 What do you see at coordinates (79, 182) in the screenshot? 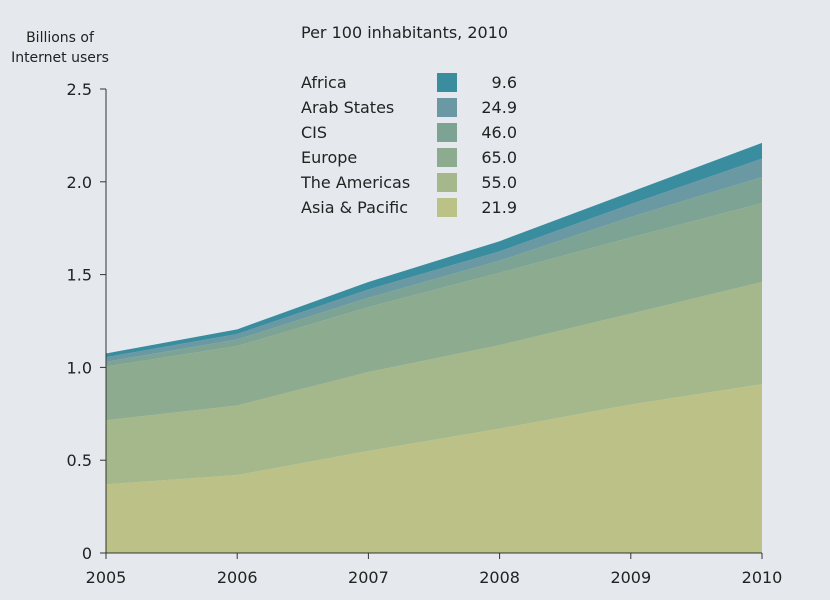
I see `y-tick-label: 2.0` at bounding box center [79, 182].